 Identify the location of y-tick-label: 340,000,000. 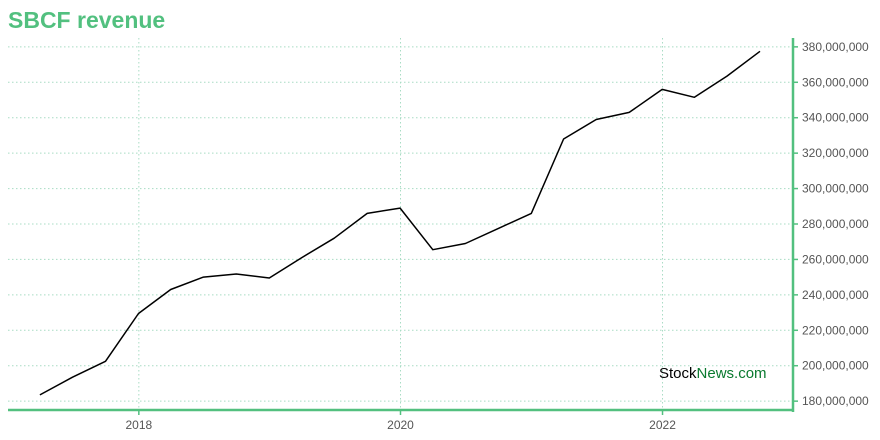
(835, 118).